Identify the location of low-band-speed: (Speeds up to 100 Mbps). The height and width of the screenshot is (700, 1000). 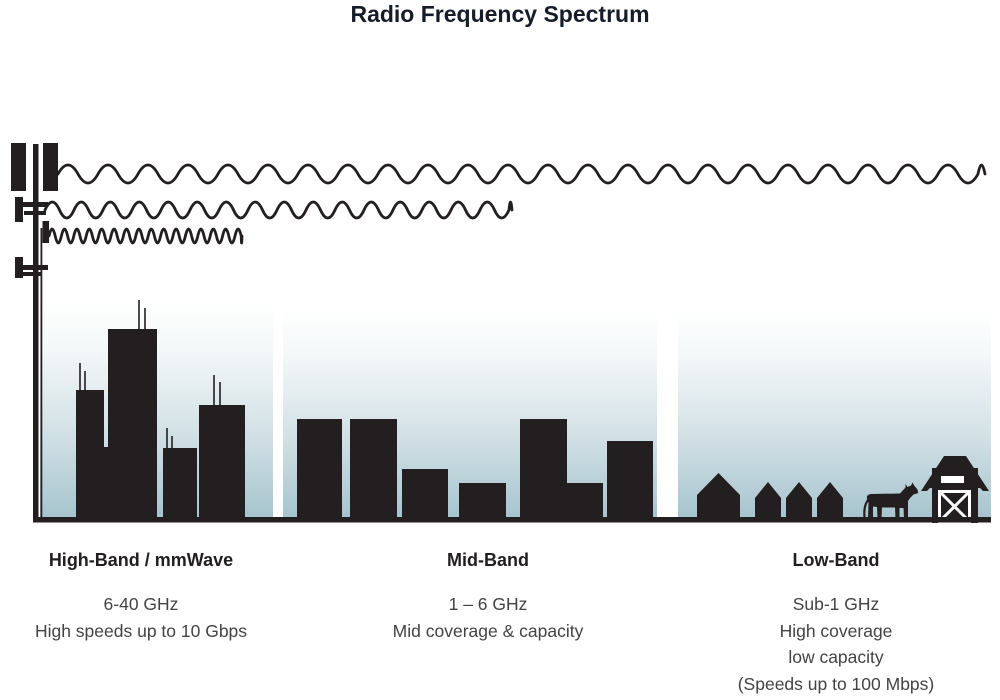
(836, 683).